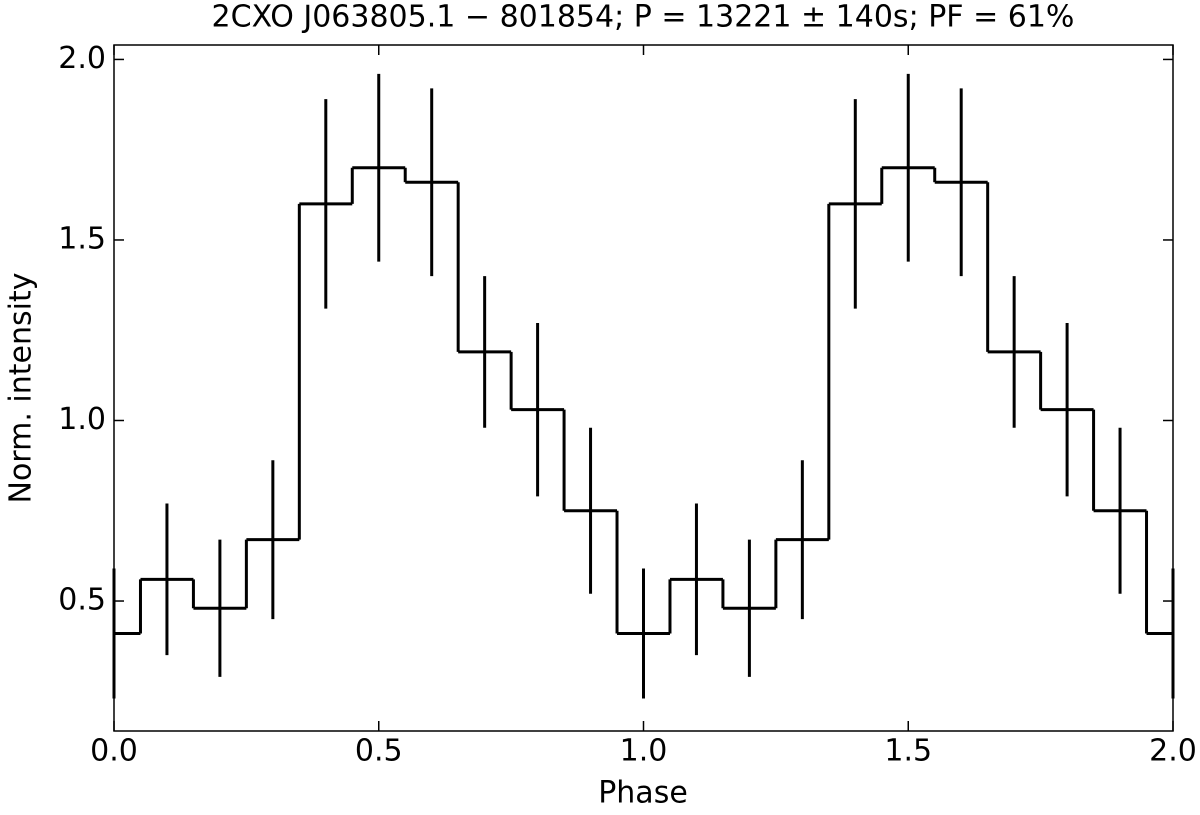 The height and width of the screenshot is (815, 1200). Describe the element at coordinates (379, 751) in the screenshot. I see `x-tick-label: 0.5` at that location.